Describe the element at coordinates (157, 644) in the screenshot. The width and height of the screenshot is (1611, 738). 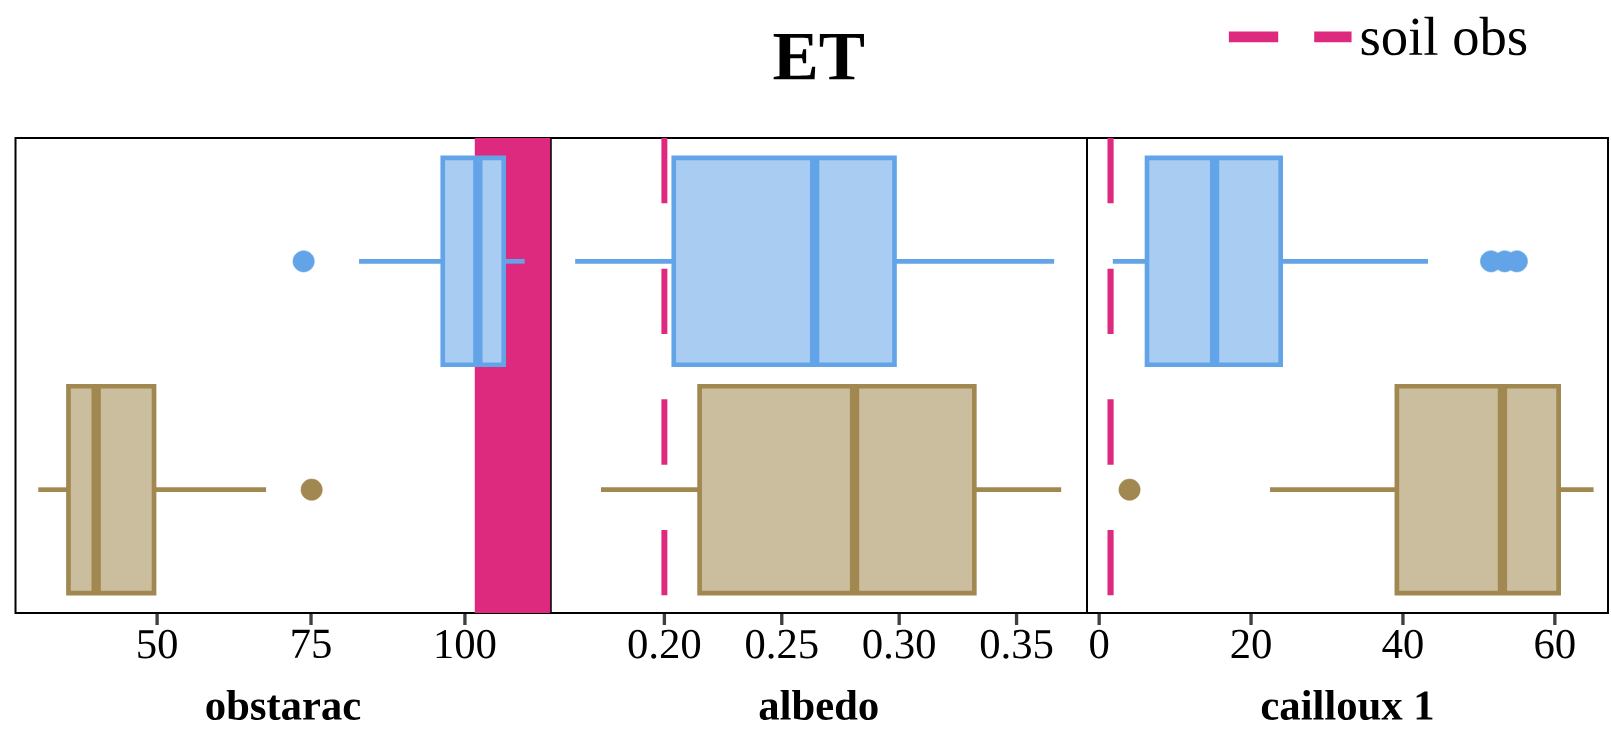
I see `x-tick-label: 50` at that location.